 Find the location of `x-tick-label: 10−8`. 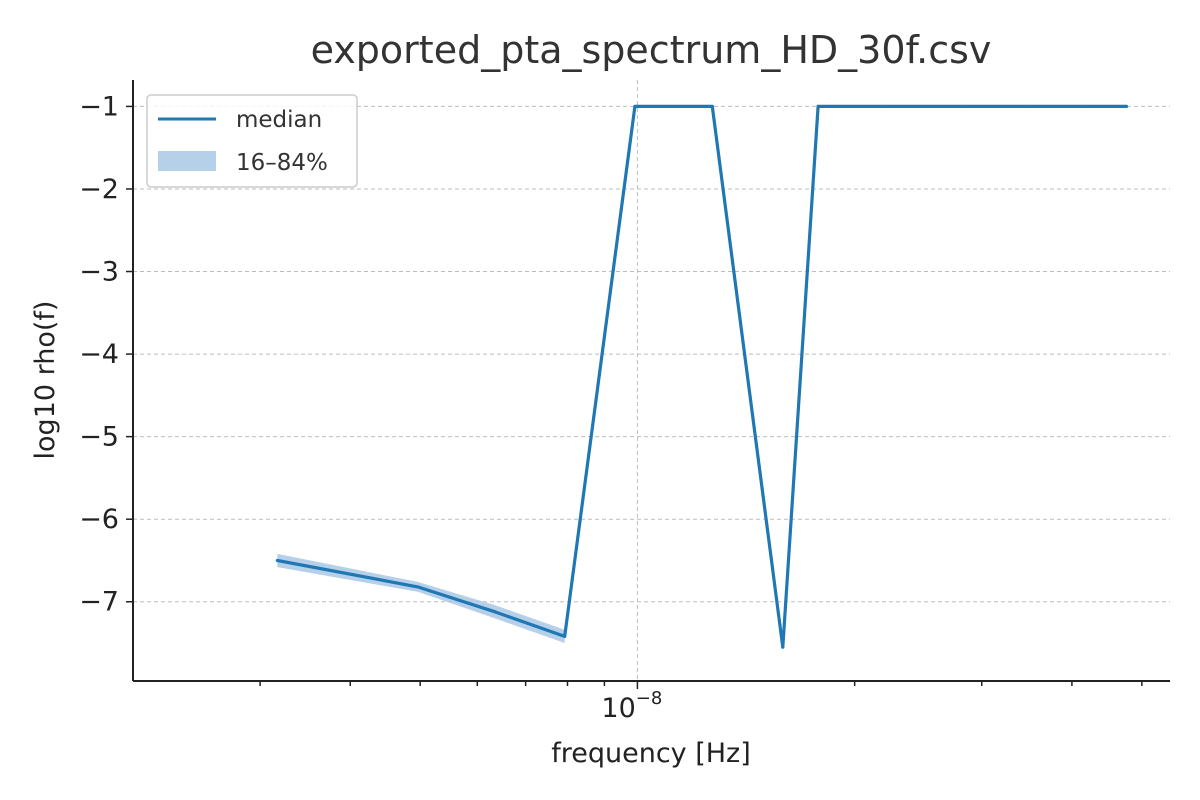

x-tick-label: 10−8 is located at coordinates (631, 706).